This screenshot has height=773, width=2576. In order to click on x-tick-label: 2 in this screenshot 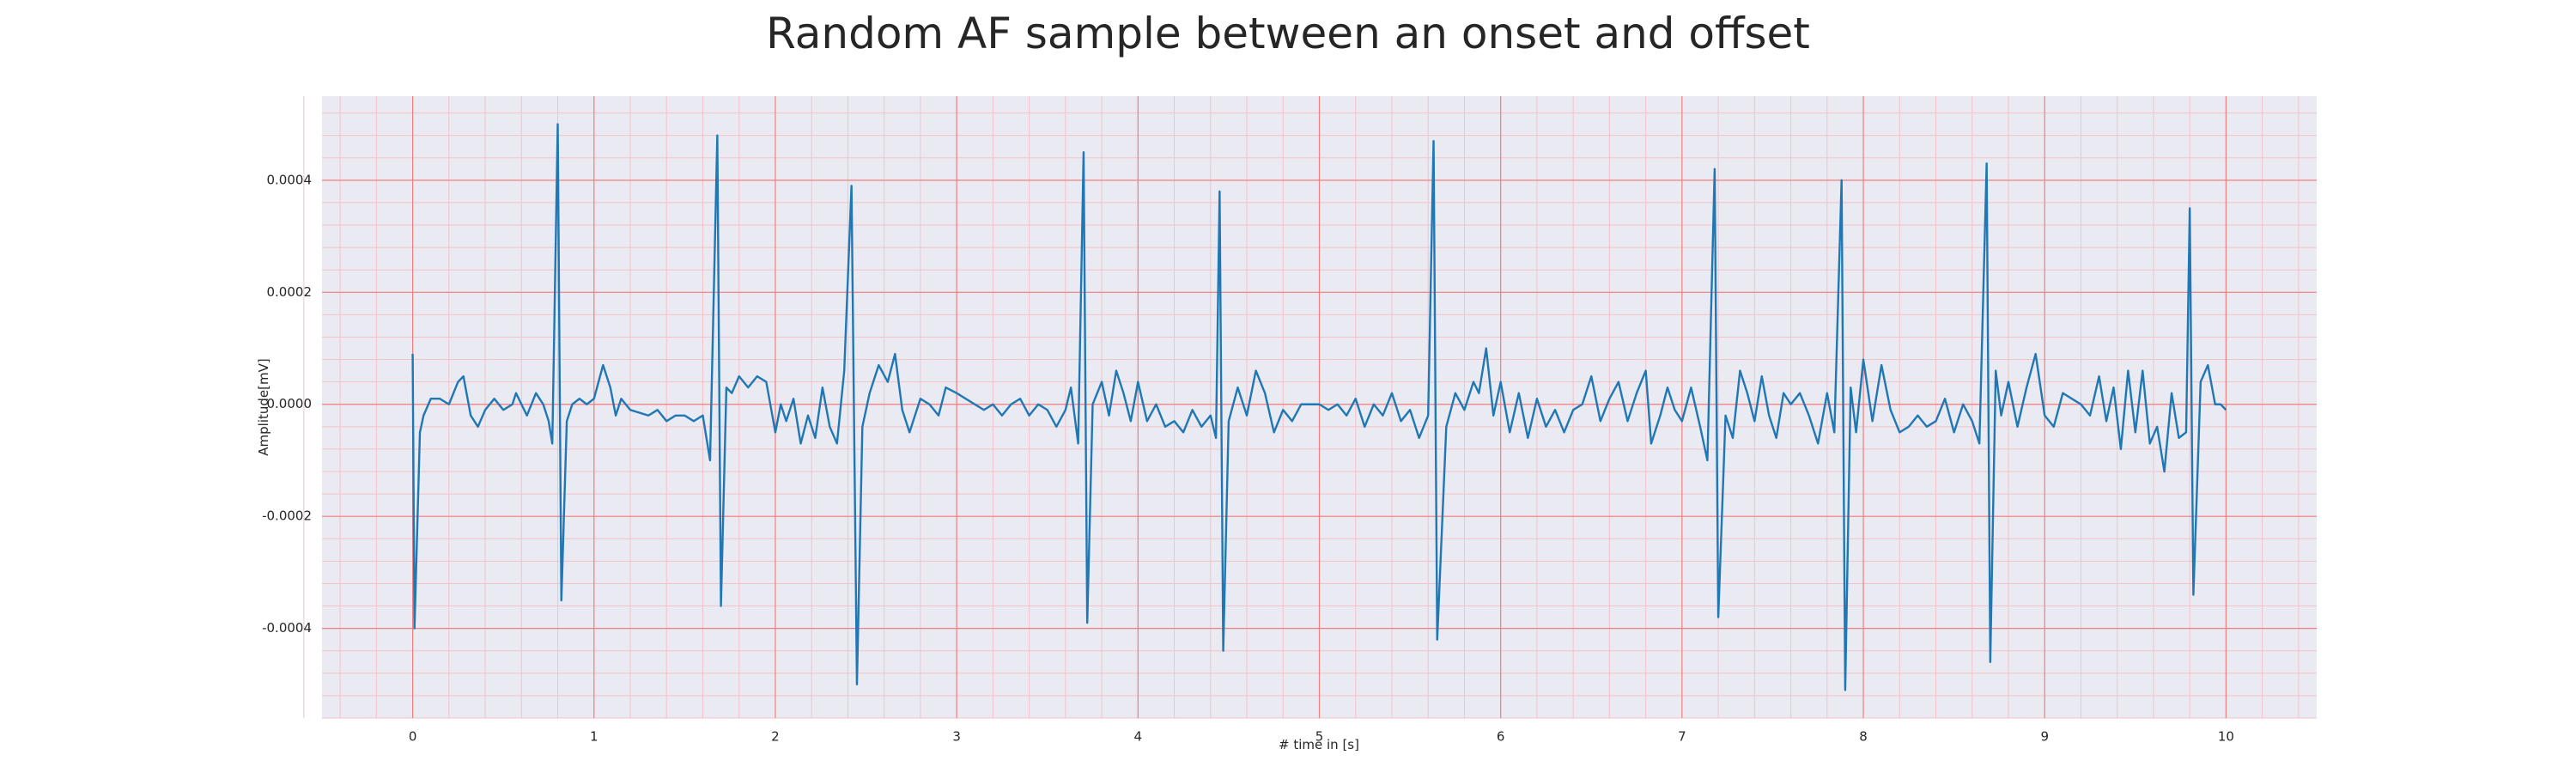, I will do `click(775, 737)`.